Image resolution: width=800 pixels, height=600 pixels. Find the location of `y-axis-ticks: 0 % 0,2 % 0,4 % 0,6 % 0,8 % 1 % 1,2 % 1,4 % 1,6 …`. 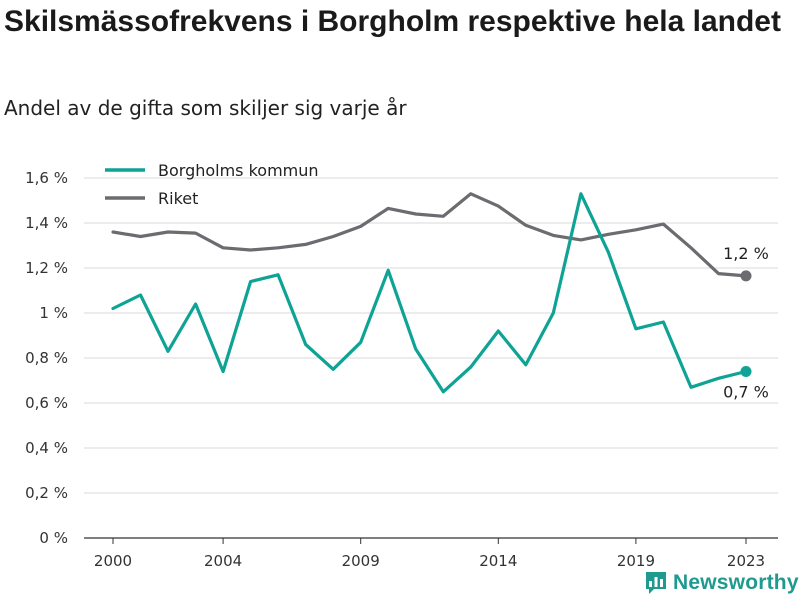

y-axis-ticks: 0 % 0,2 % 0,4 % 0,6 % 0,8 % 1 % 1,2 % 1,4 % 1,6 … is located at coordinates (46, 358).